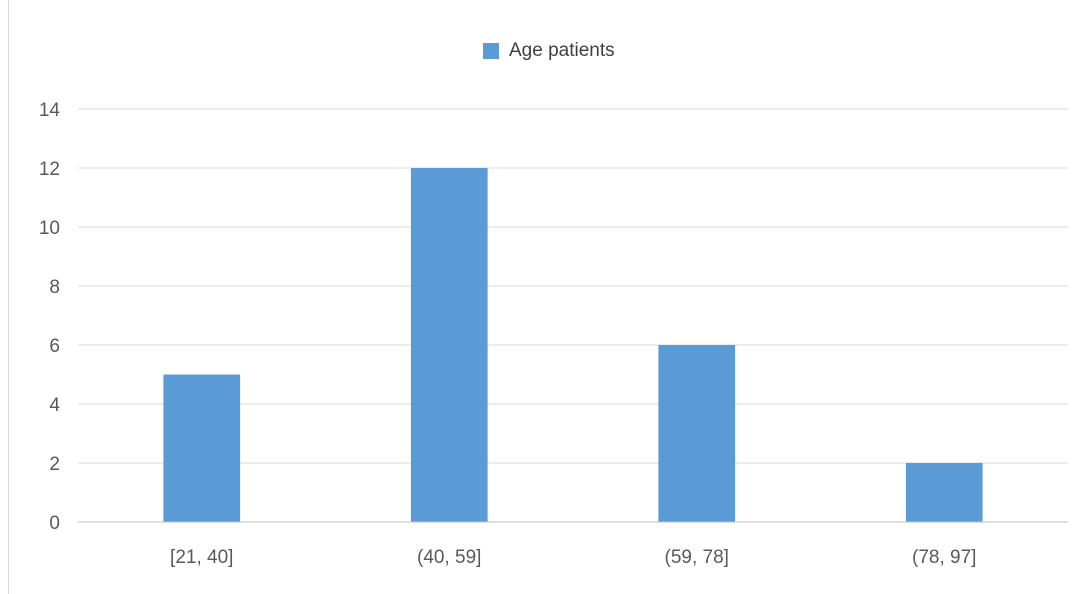  Describe the element at coordinates (562, 50) in the screenshot. I see `legend-label: Age patients` at that location.